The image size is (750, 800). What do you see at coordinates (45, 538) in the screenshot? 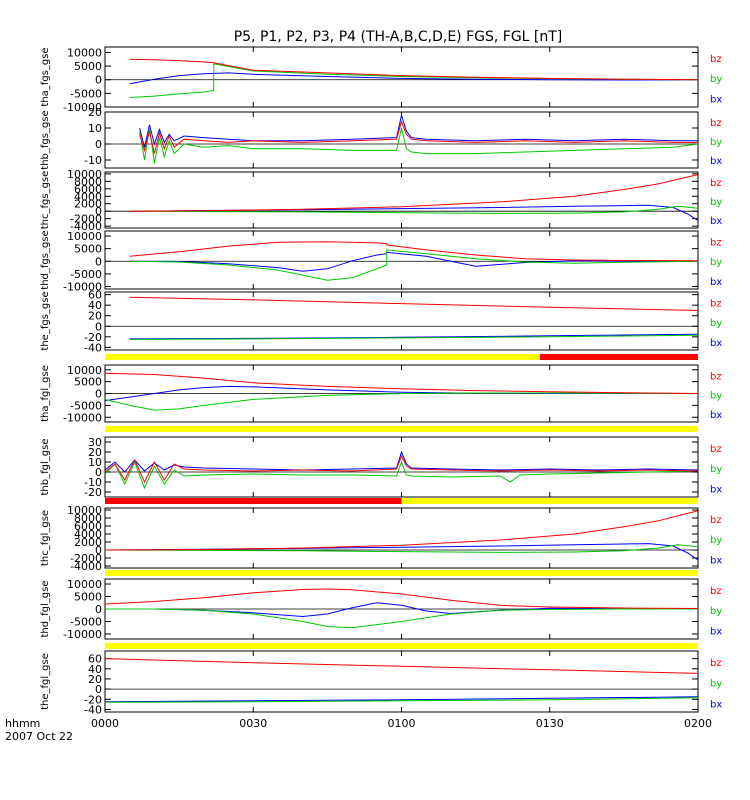
I see `y-axis-label: thc_fgl_gse` at bounding box center [45, 538].